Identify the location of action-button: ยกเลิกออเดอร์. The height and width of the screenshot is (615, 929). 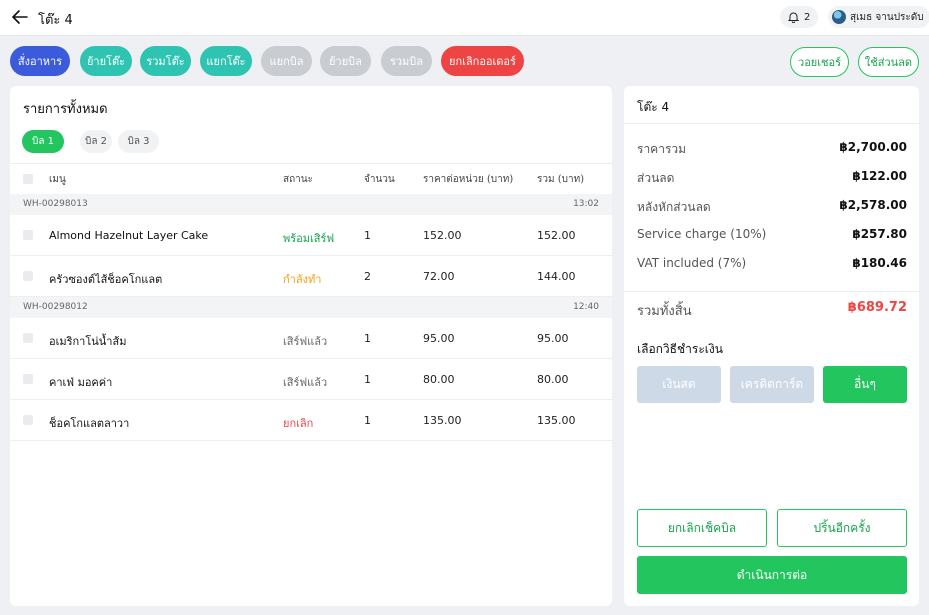
(482, 61).